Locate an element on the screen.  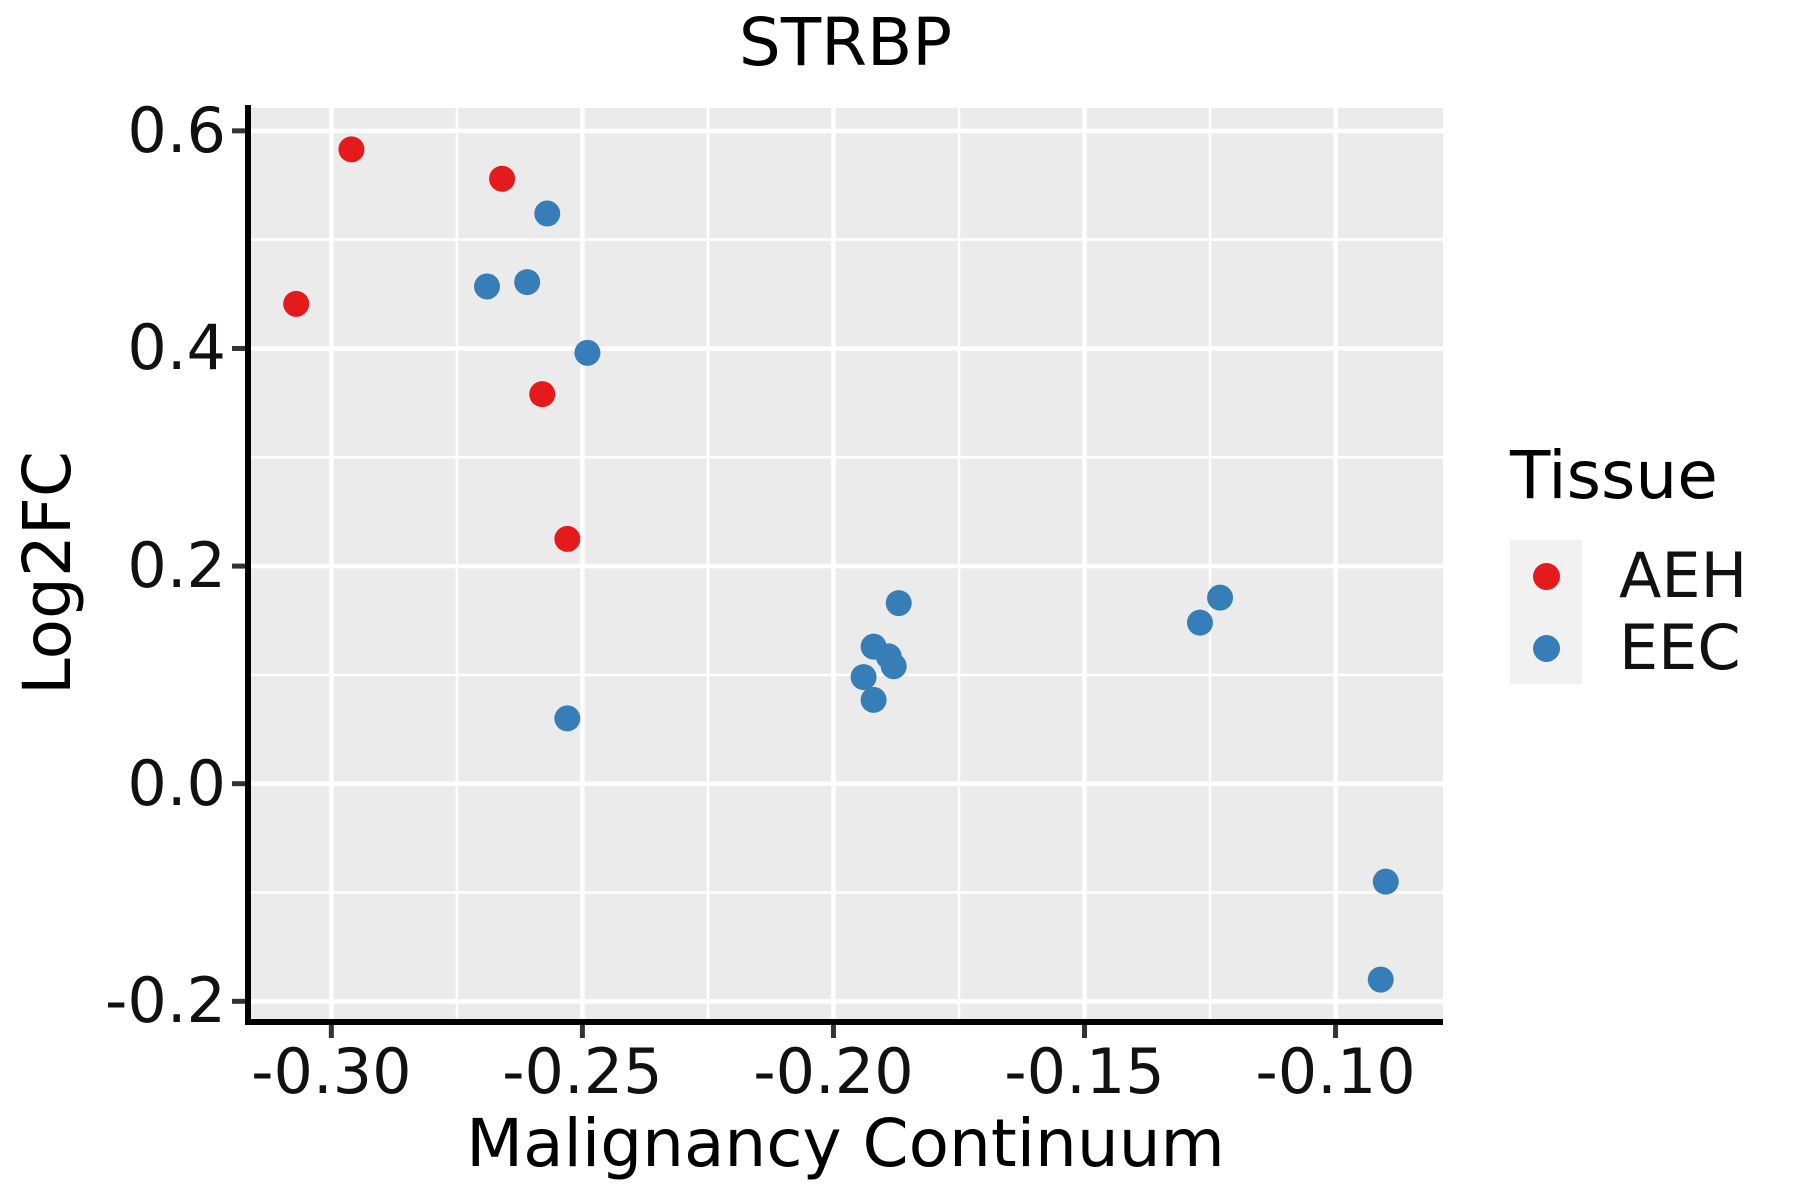
y-tick-label: 0.6 is located at coordinates (176, 130).